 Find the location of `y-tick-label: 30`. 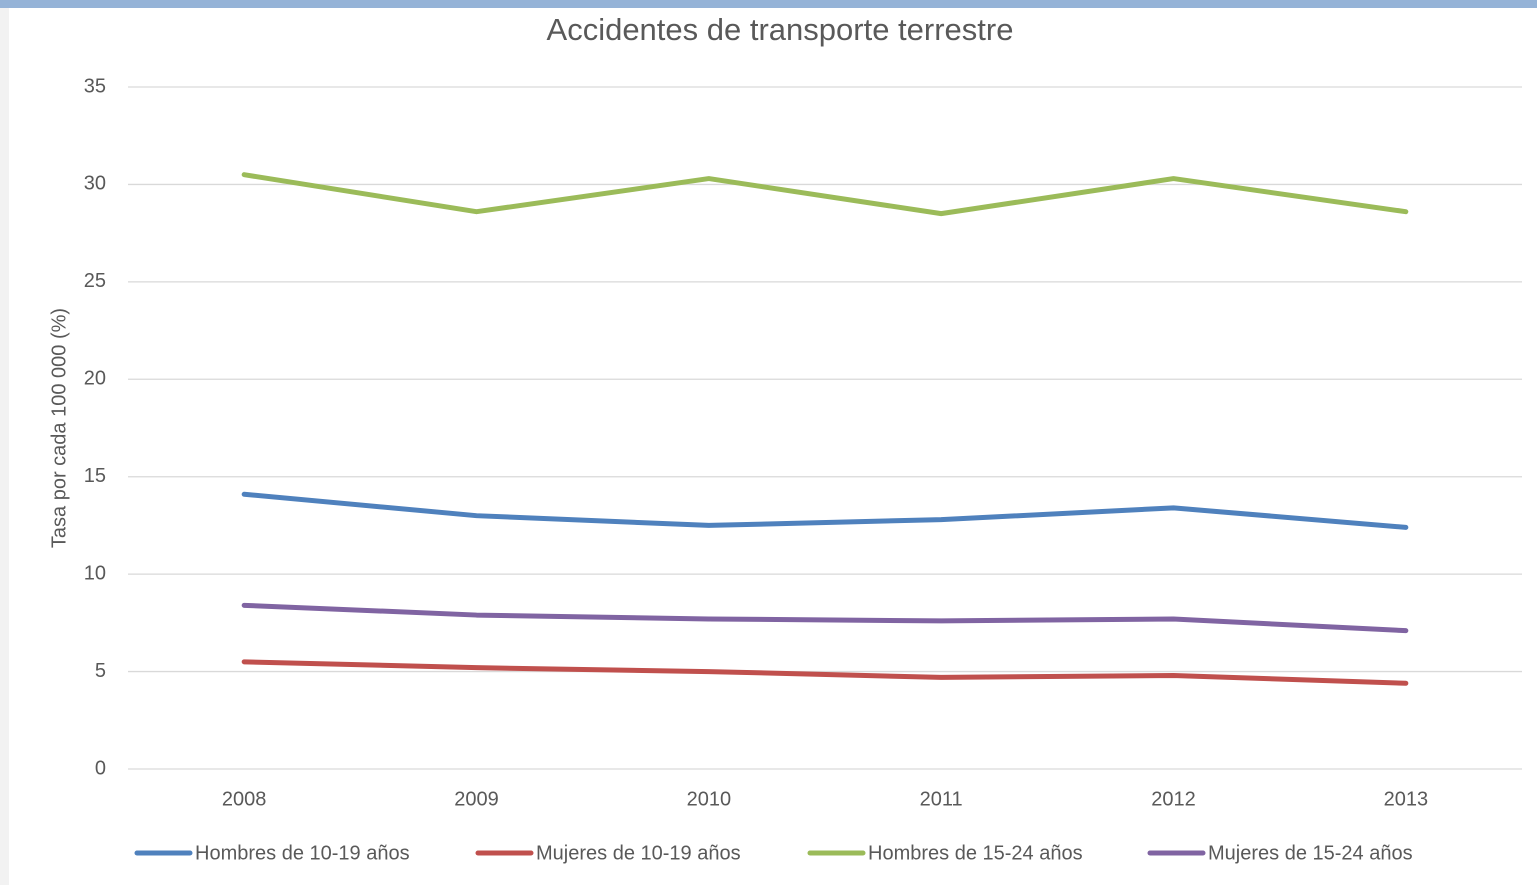

y-tick-label: 30 is located at coordinates (95, 184).